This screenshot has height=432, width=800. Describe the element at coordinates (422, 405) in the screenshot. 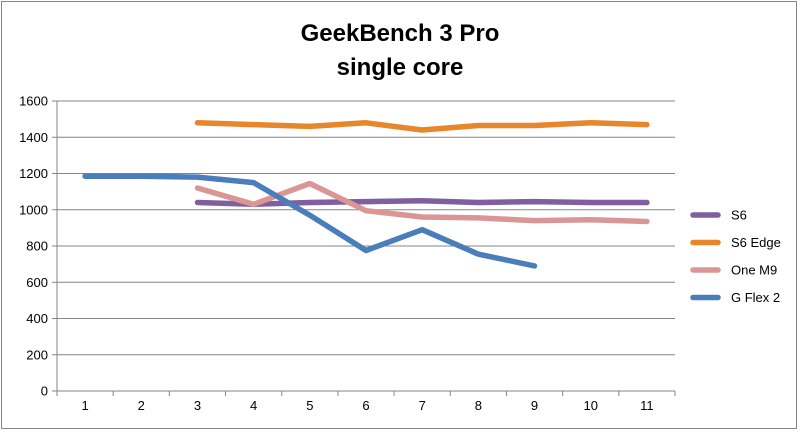

I see `x-tick-label: 7` at that location.